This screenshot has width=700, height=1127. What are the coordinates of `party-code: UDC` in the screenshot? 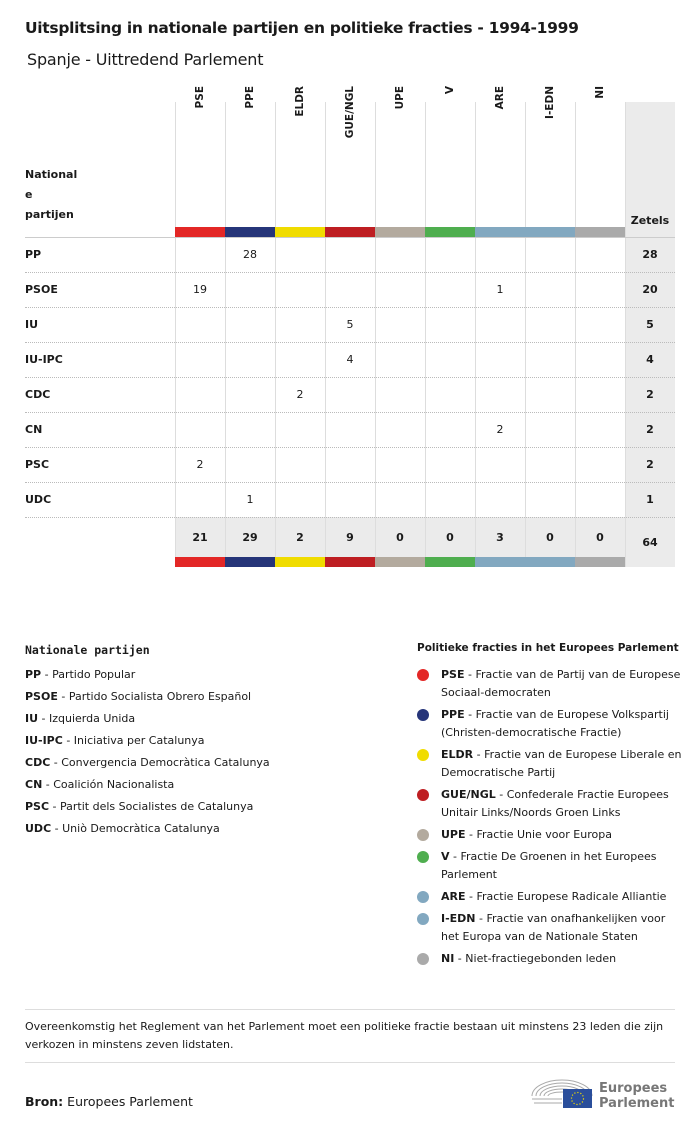 It's located at (38, 828).